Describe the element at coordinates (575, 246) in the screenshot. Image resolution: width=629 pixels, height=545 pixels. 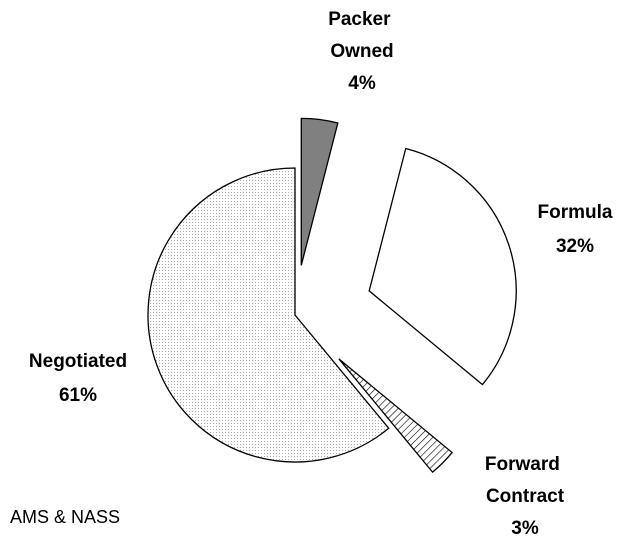
I see `value-label: 32%` at that location.